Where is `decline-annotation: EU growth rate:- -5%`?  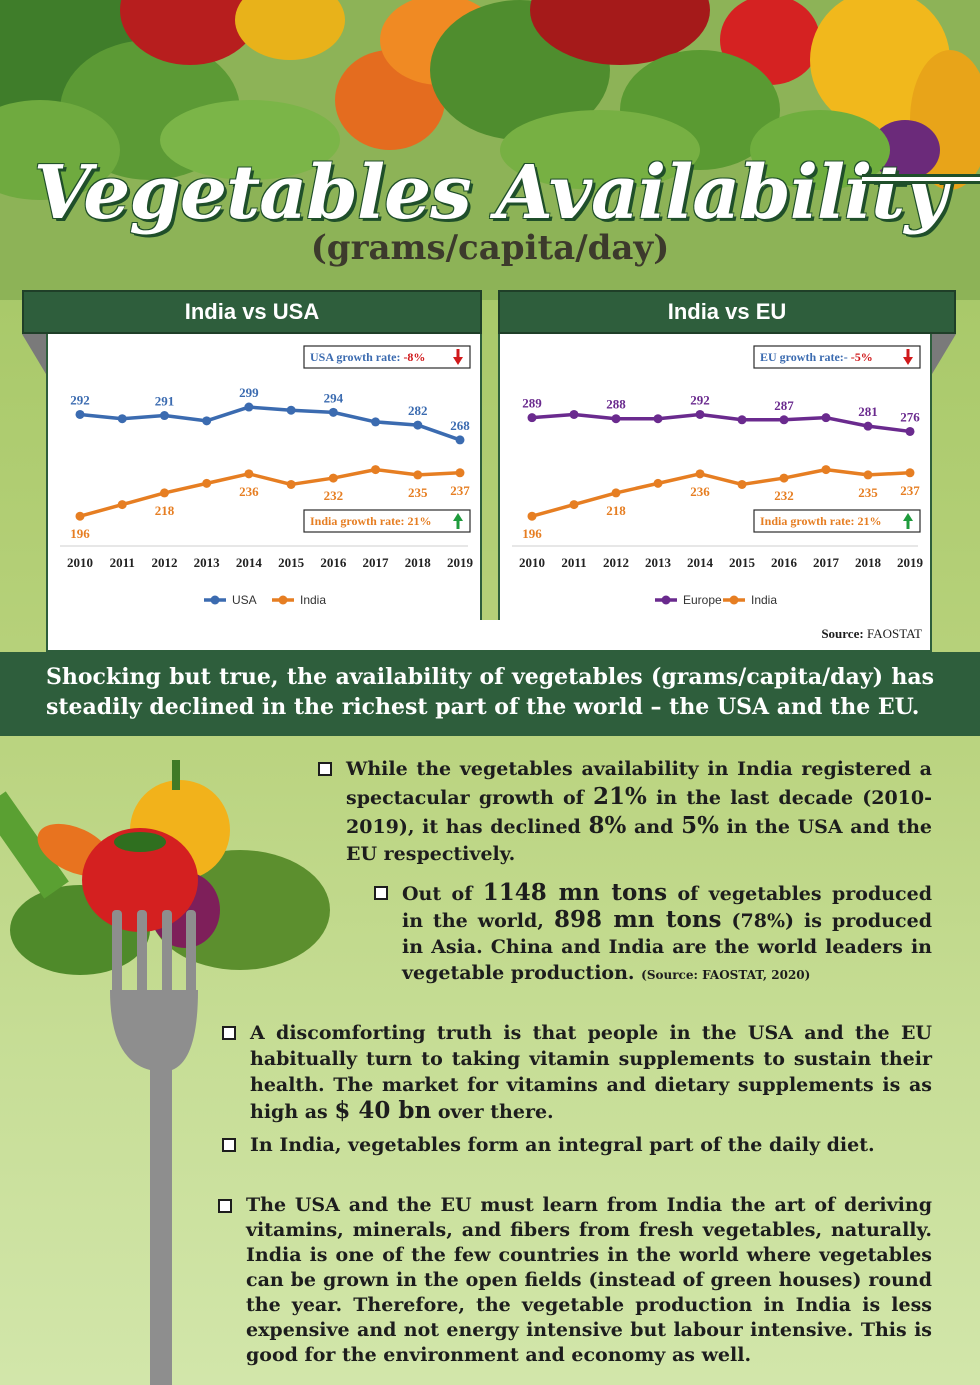
decline-annotation: EU growth rate:- -5% is located at coordinates (837, 357).